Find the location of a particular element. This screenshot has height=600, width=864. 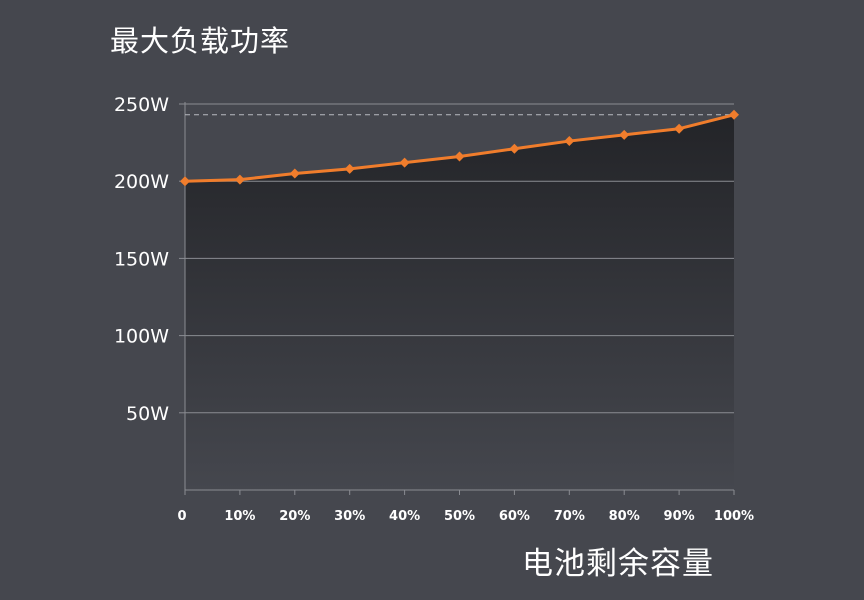

x-tick-label: 60% is located at coordinates (514, 516).